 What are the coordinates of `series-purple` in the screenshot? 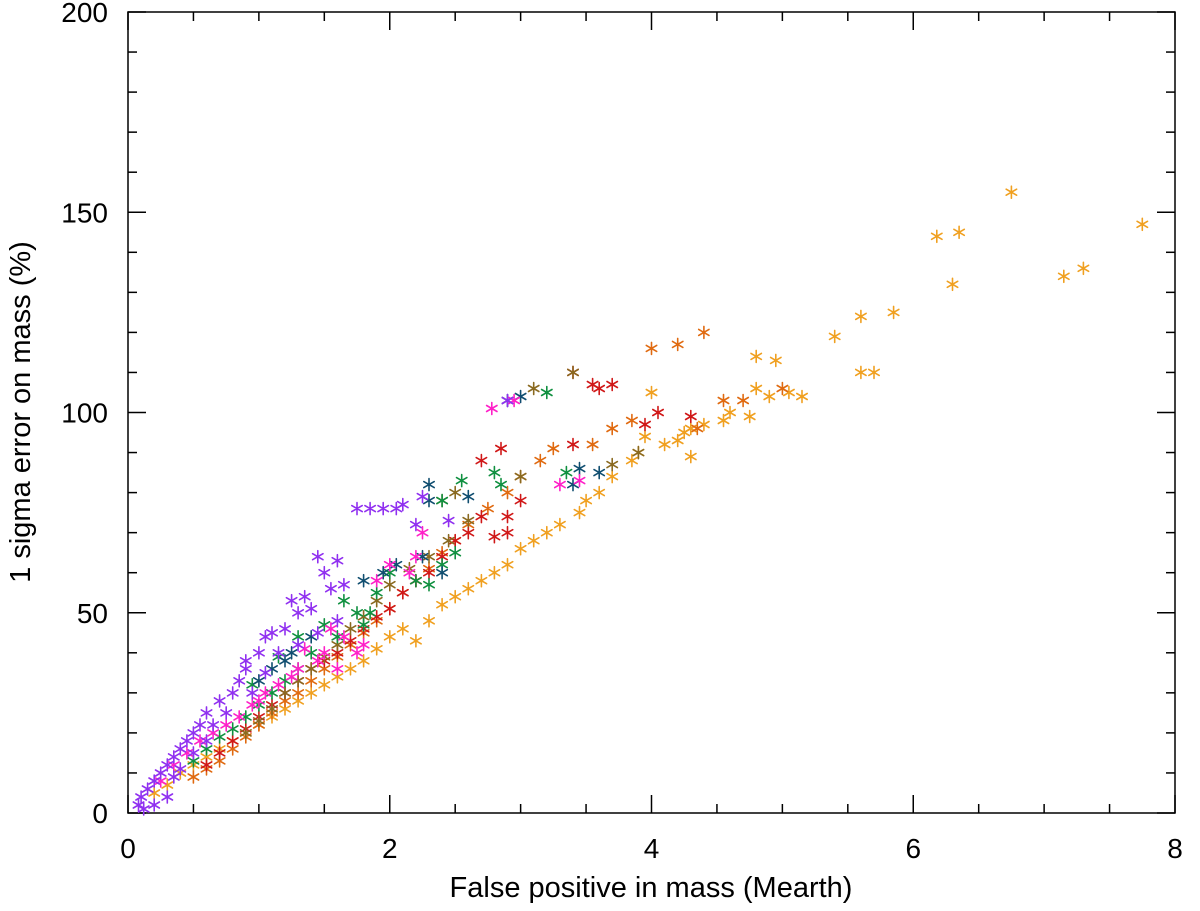 It's located at (323, 604).